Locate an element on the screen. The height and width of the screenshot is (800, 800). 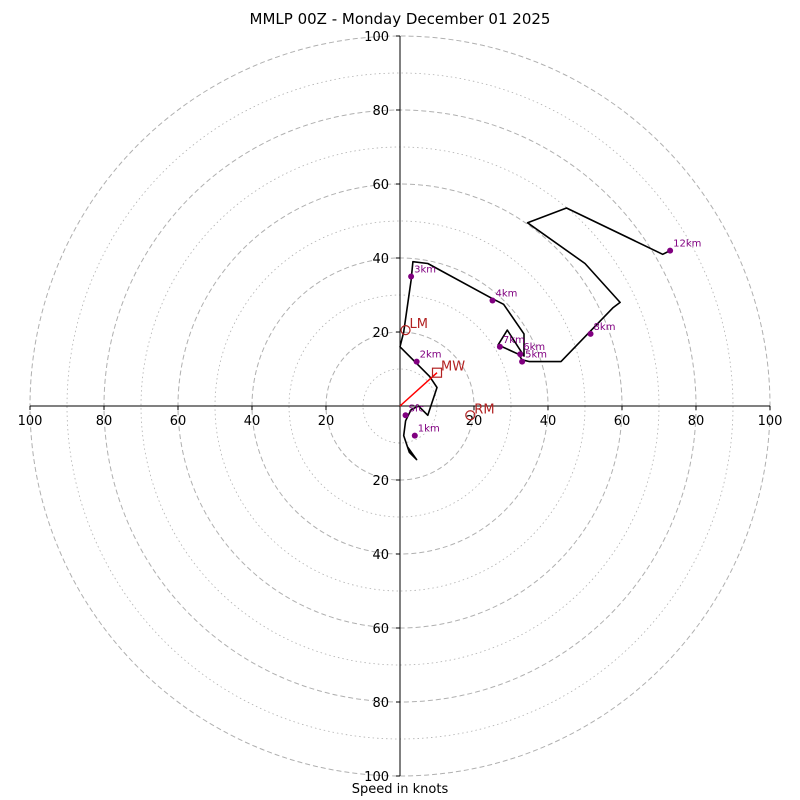
height-label-3km: 3km is located at coordinates (425, 270).